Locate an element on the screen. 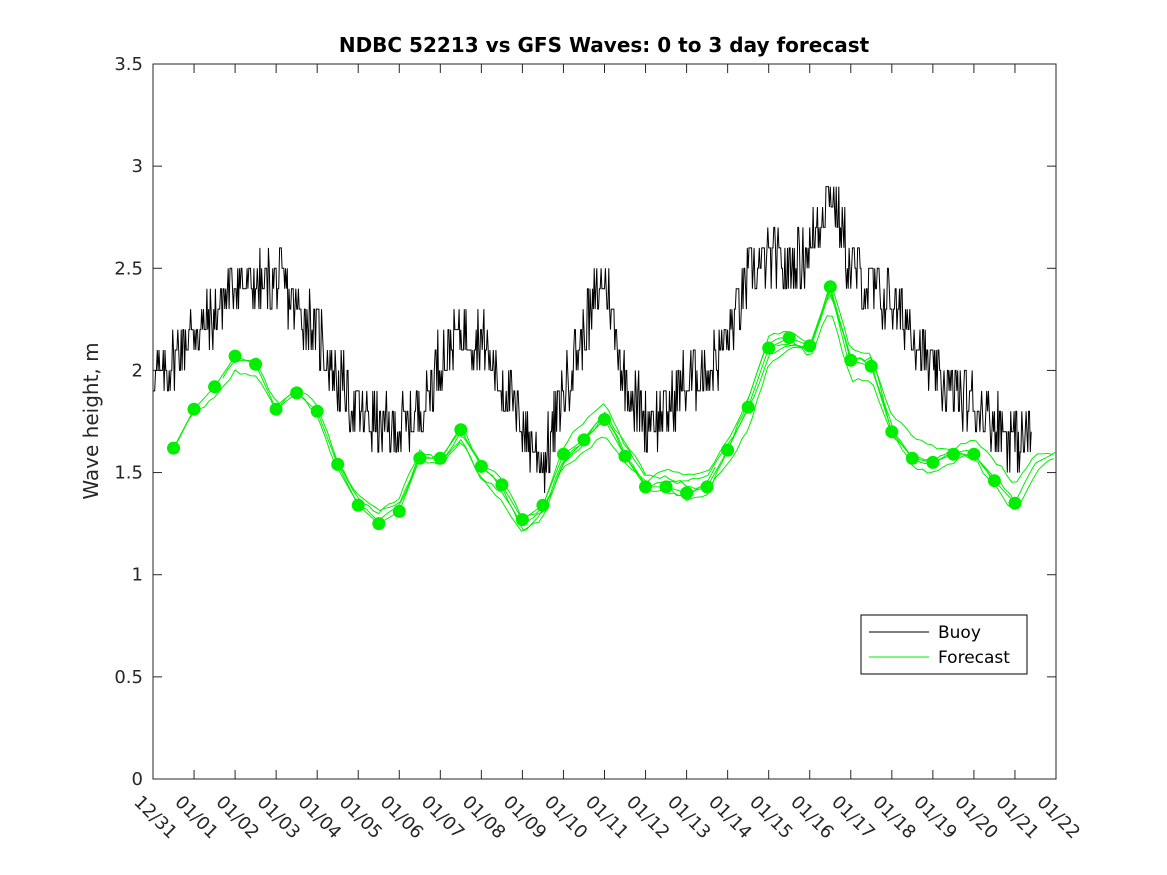  y-tick-label: 0 is located at coordinates (137, 779).